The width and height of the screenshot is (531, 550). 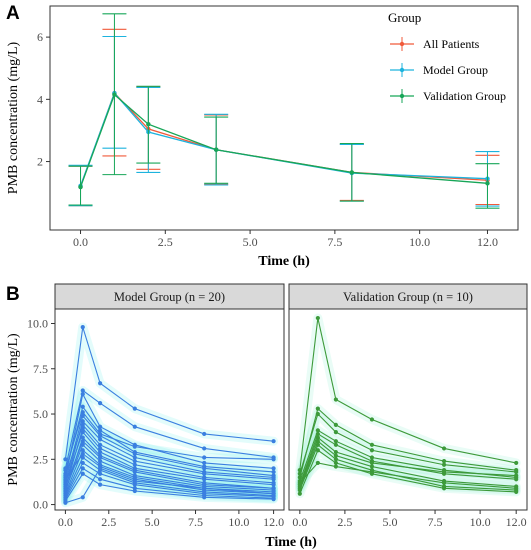 What do you see at coordinates (40, 459) in the screenshot?
I see `y-tick-label: 2.5` at bounding box center [40, 459].